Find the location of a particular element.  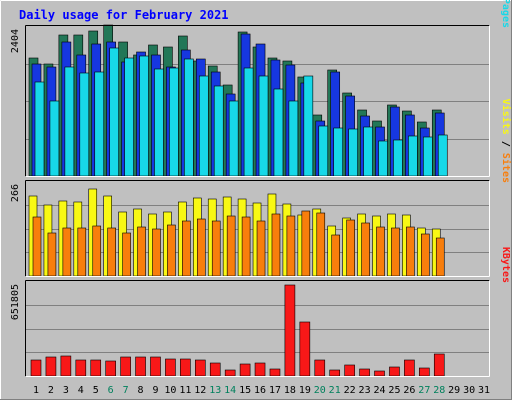

legend: KBytes is located at coordinates (505, 265).